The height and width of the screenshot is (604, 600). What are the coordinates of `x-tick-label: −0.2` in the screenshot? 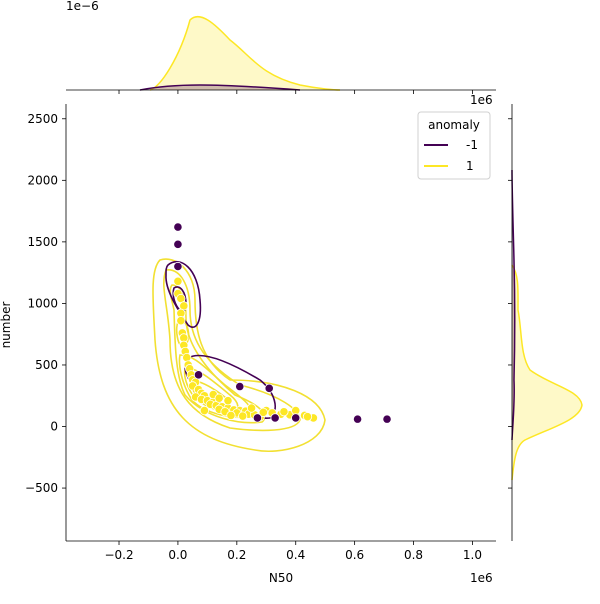 It's located at (118, 555).